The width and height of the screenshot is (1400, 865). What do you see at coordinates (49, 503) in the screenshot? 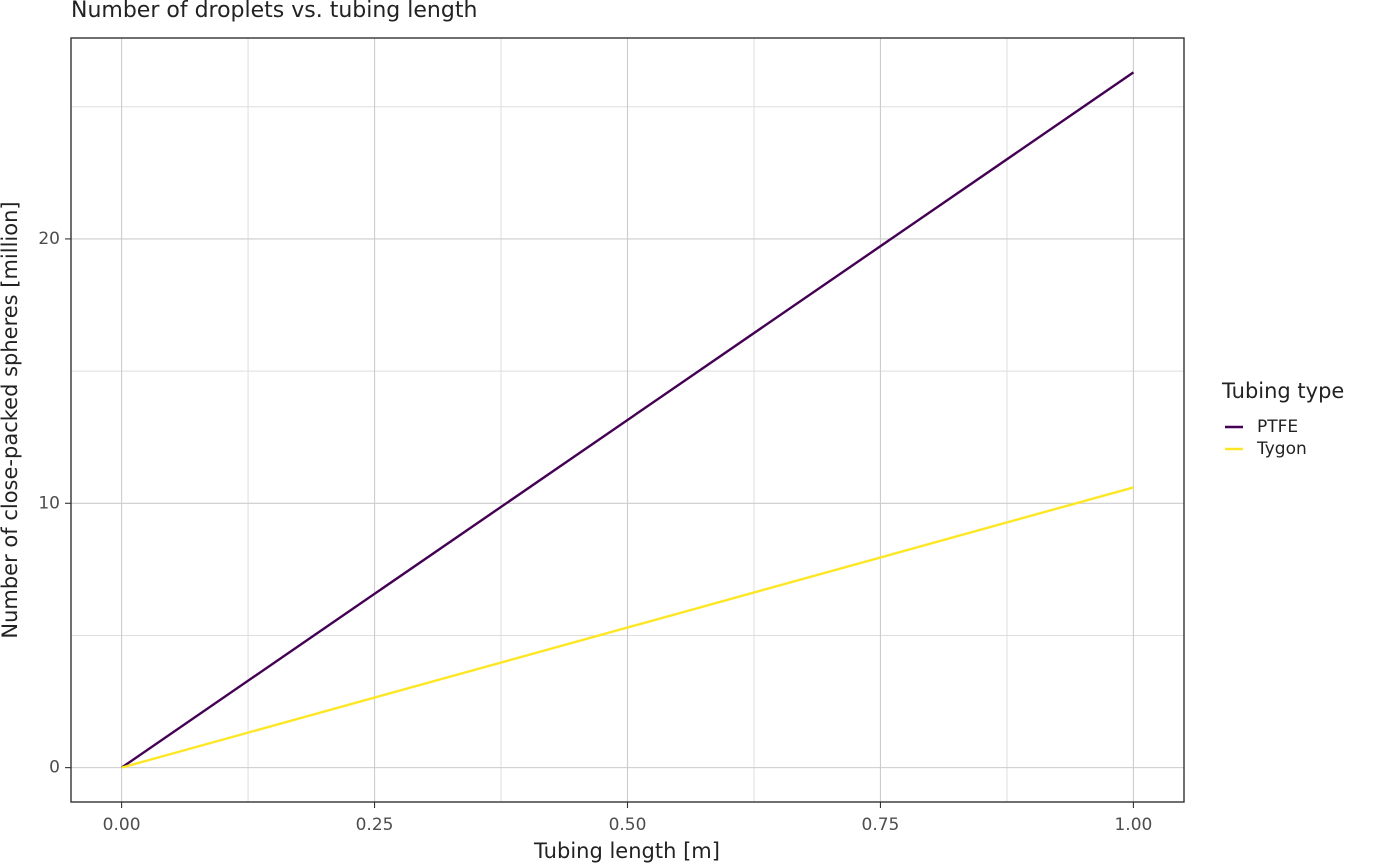
I see `y-tick-label: 10` at bounding box center [49, 503].